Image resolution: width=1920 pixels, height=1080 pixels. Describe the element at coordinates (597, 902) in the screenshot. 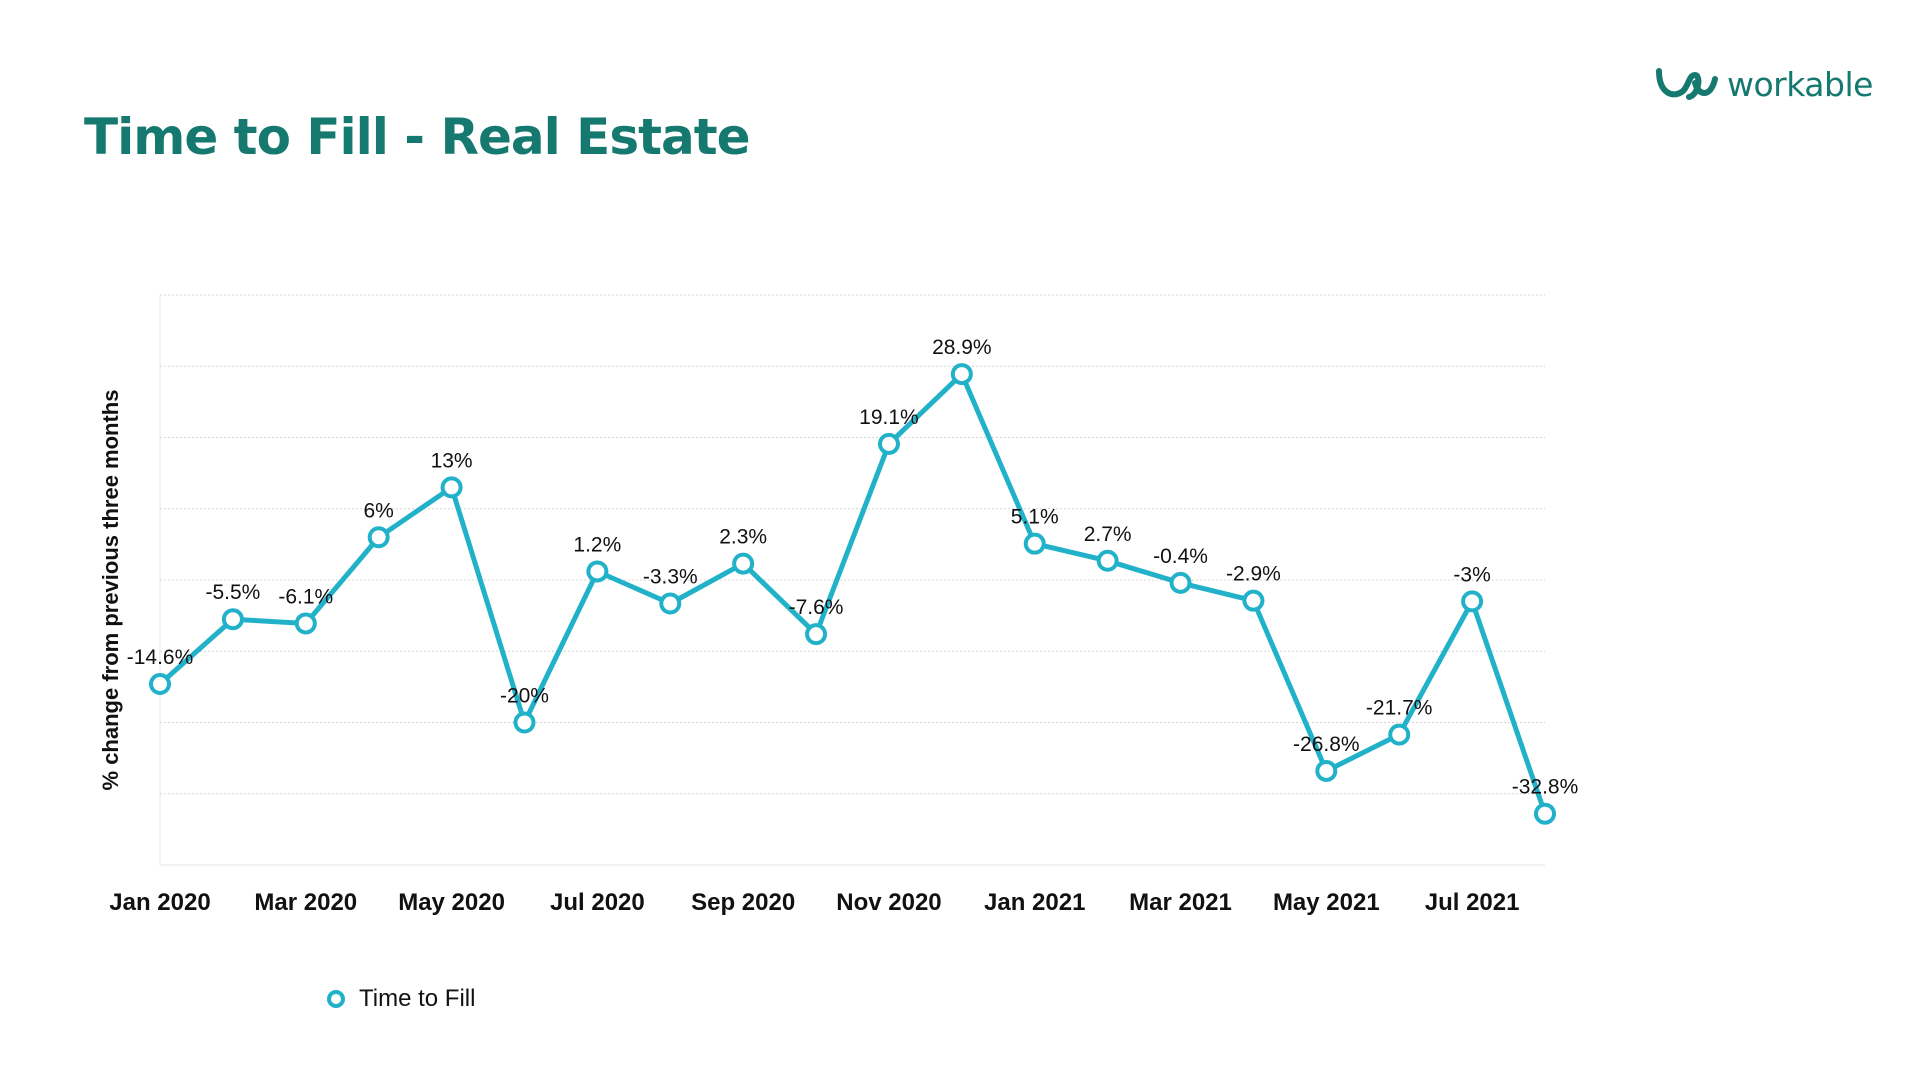

I see `x-tick-label: Jul 2020` at that location.